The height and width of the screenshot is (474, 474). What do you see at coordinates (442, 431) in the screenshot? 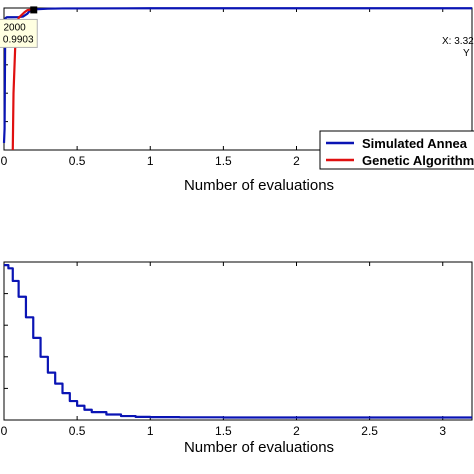
I see `x-tick-label: 3` at bounding box center [442, 431].